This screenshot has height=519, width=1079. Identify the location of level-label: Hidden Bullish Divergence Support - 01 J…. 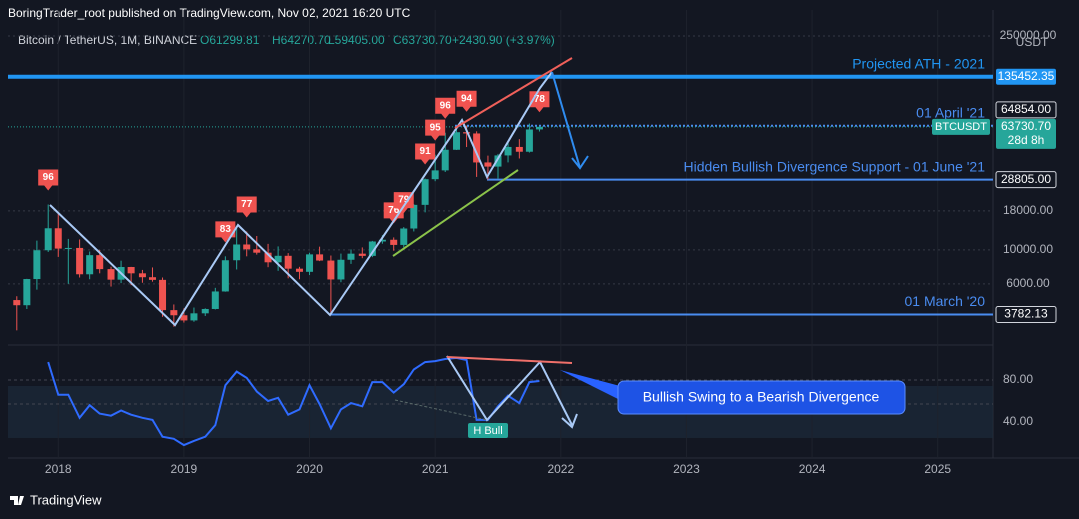
(834, 166).